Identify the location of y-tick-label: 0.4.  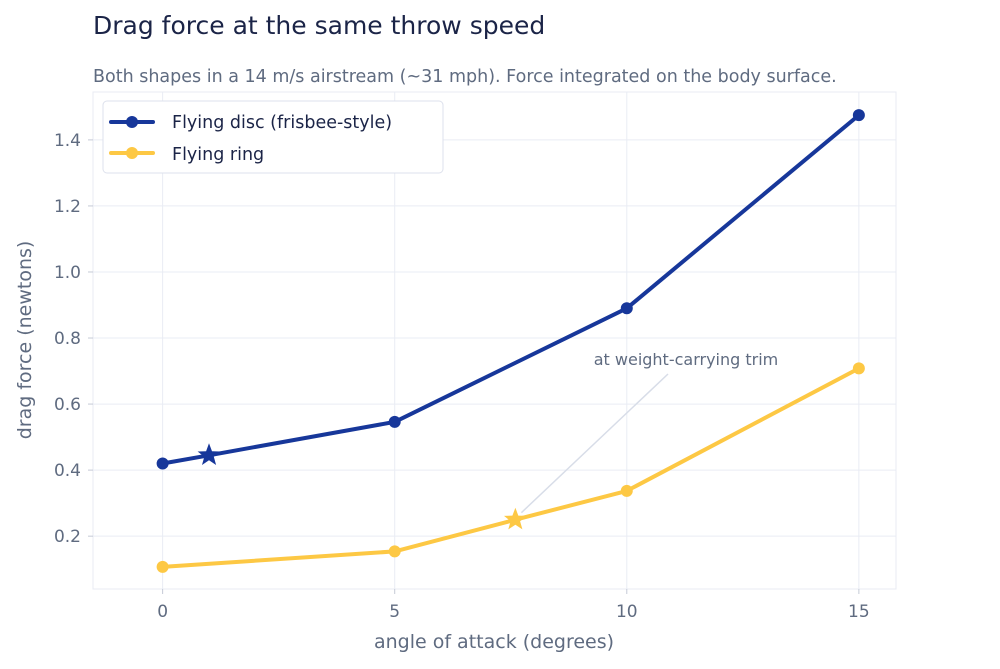
(67, 471).